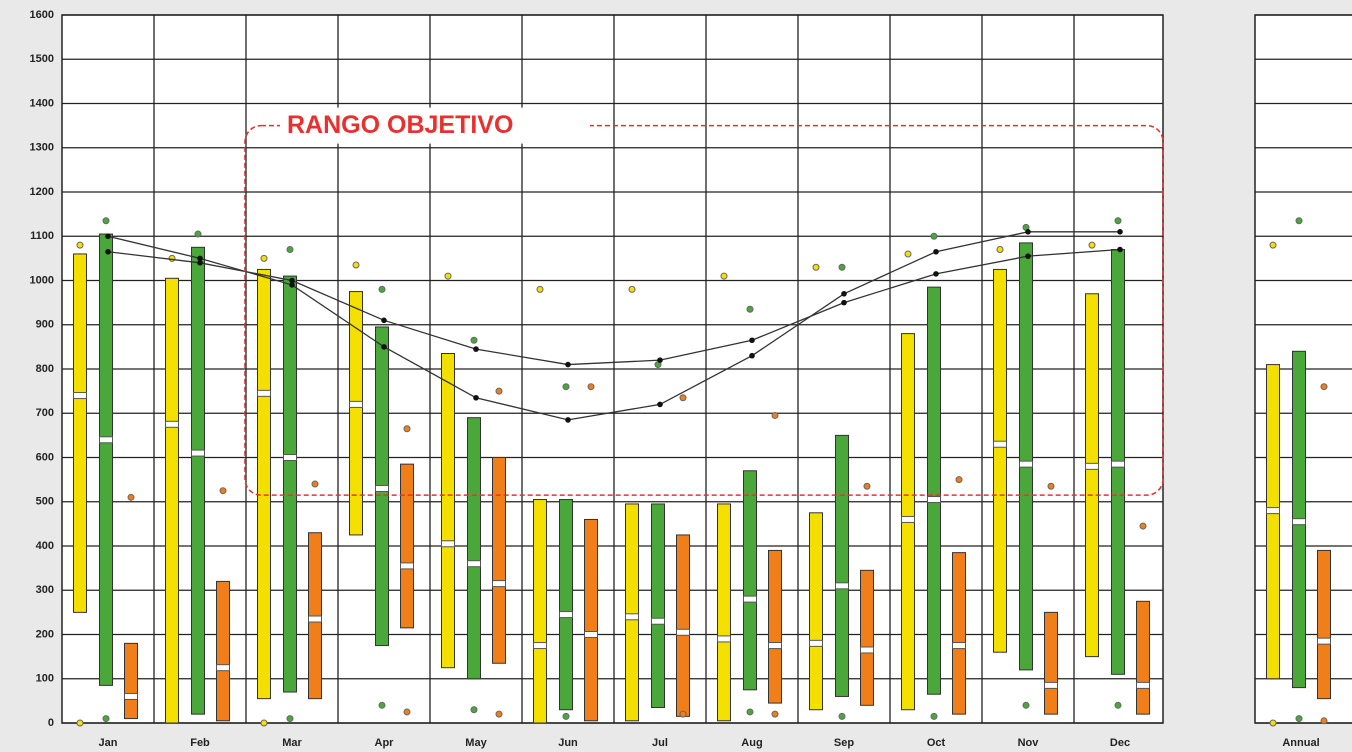  Describe the element at coordinates (1029, 743) in the screenshot. I see `x-tick-label: Nov` at that location.